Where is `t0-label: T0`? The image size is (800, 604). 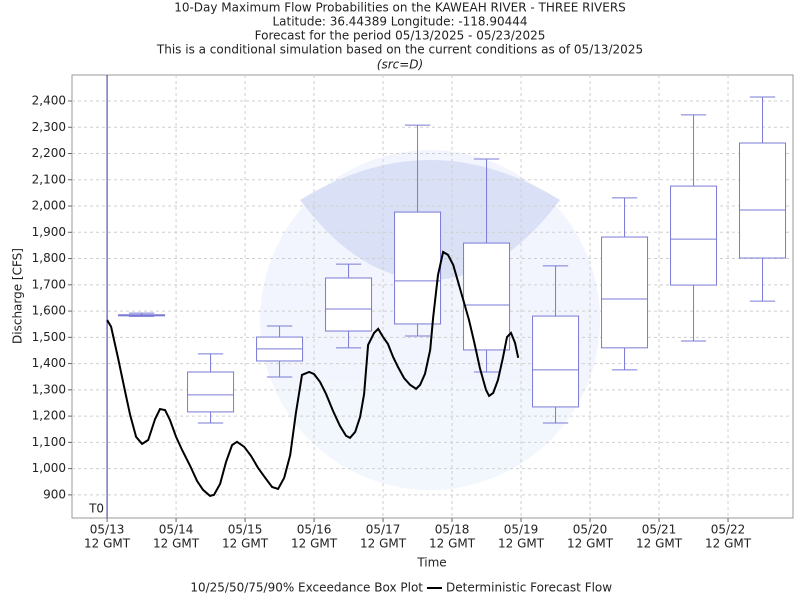 t0-label: T0 is located at coordinates (96, 509).